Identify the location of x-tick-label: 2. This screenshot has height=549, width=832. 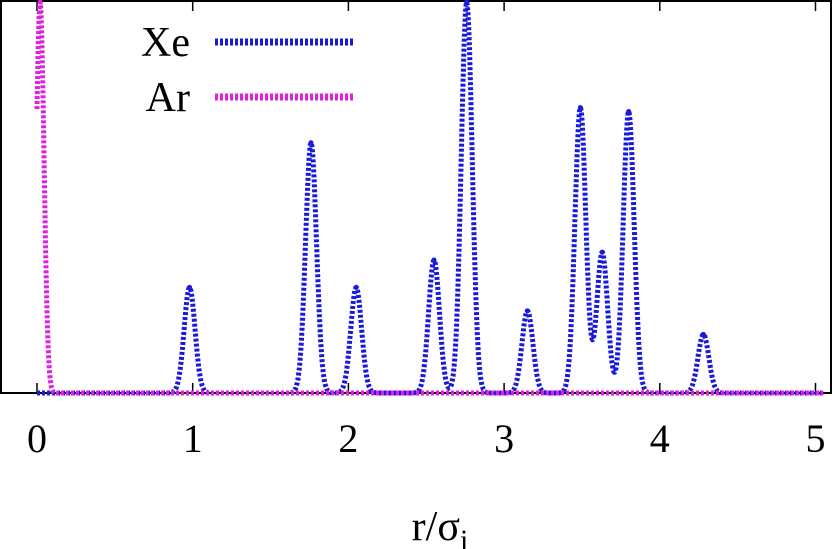
(348, 438).